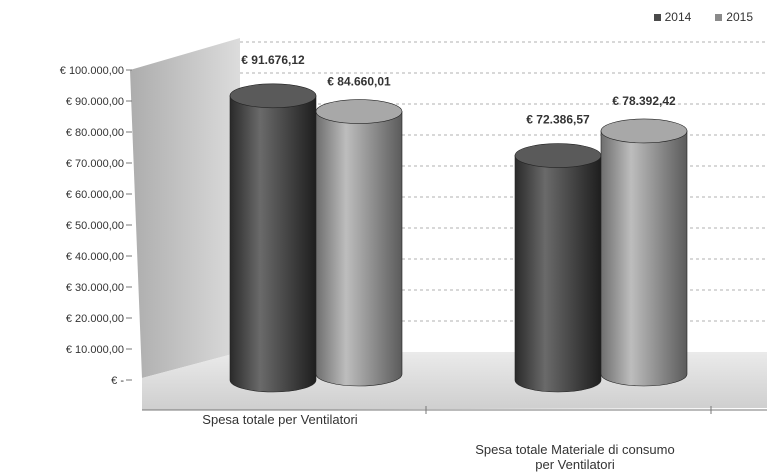 This screenshot has width=767, height=475. Describe the element at coordinates (95, 319) in the screenshot. I see `y-tick-label: € 20.000,00` at that location.